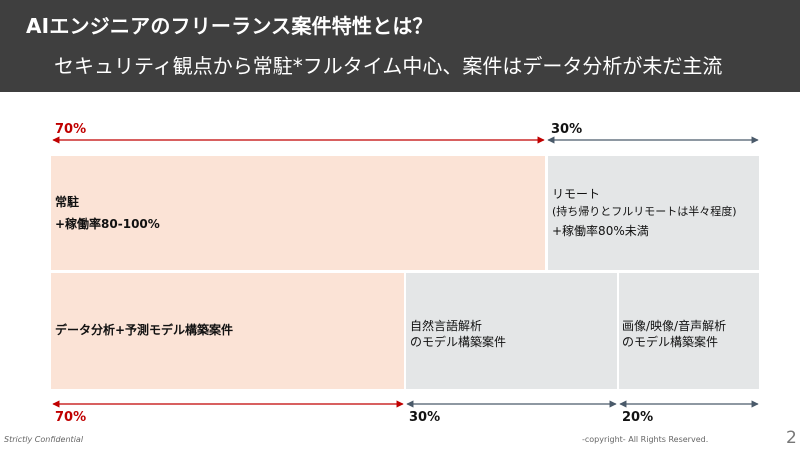  What do you see at coordinates (71, 417) in the screenshot?
I see `bottom-left-percentage: 70%` at bounding box center [71, 417].